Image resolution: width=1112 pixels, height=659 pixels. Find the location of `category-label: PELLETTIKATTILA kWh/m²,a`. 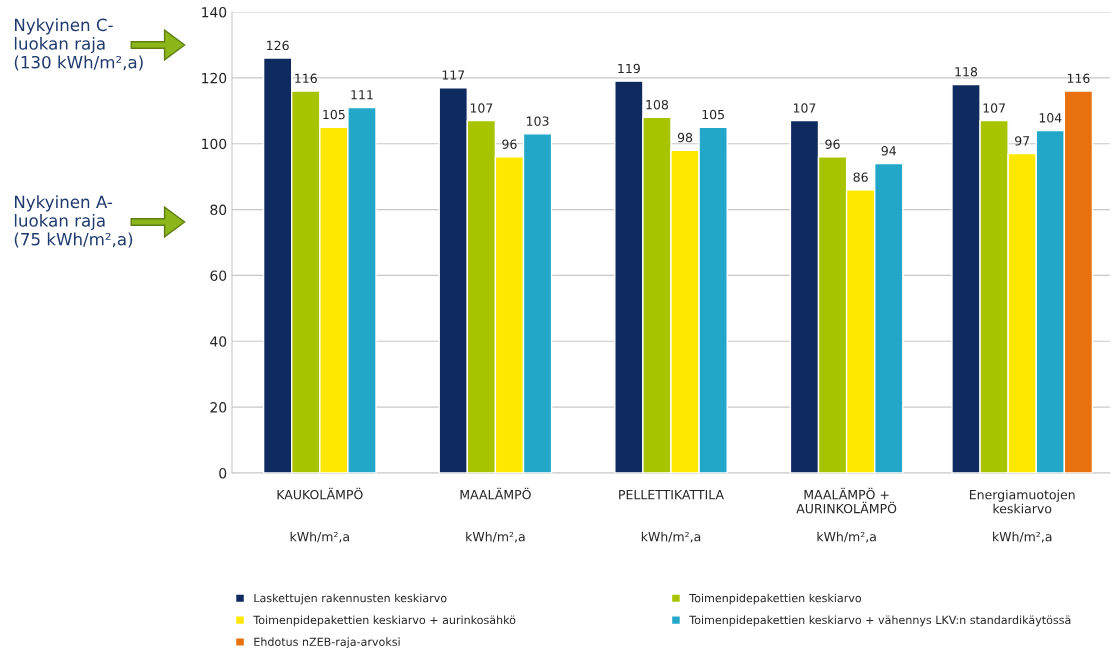

category-label: PELLETTIKATTILA kWh/m²,a is located at coordinates (671, 516).